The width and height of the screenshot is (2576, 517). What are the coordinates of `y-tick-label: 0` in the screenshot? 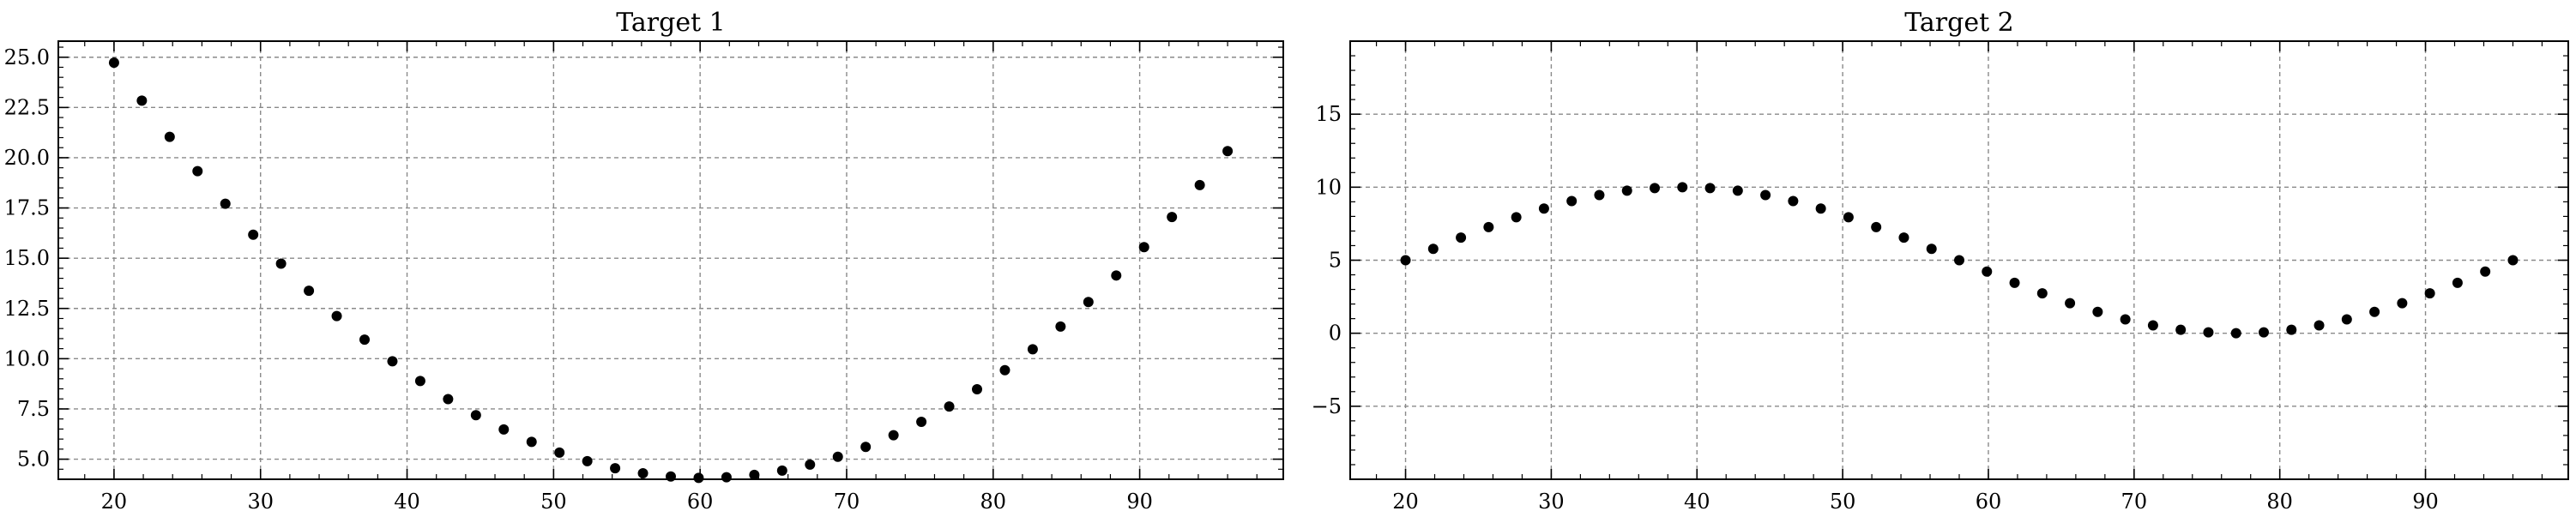 It's located at (1335, 334).